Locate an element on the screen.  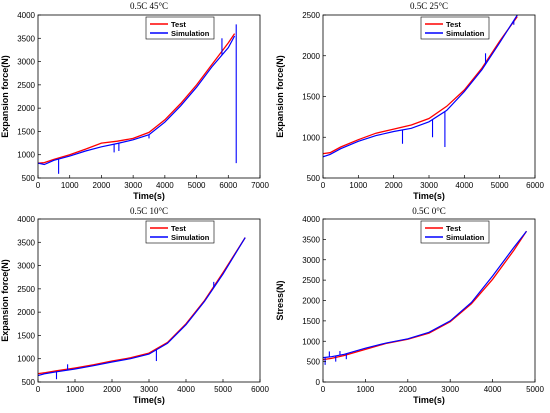
x-tick-label: 7000 is located at coordinates (260, 185).